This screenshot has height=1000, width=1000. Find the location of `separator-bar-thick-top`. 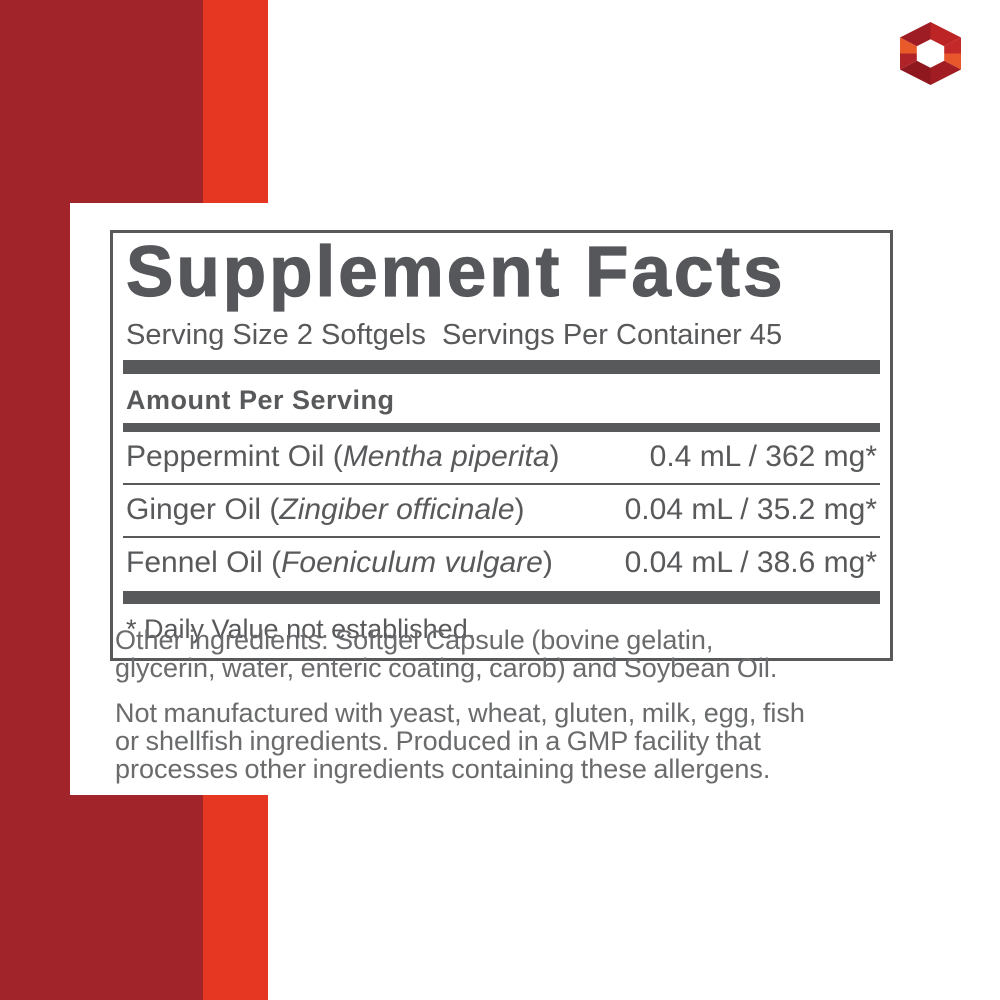

separator-bar-thick-top is located at coordinates (501, 367).